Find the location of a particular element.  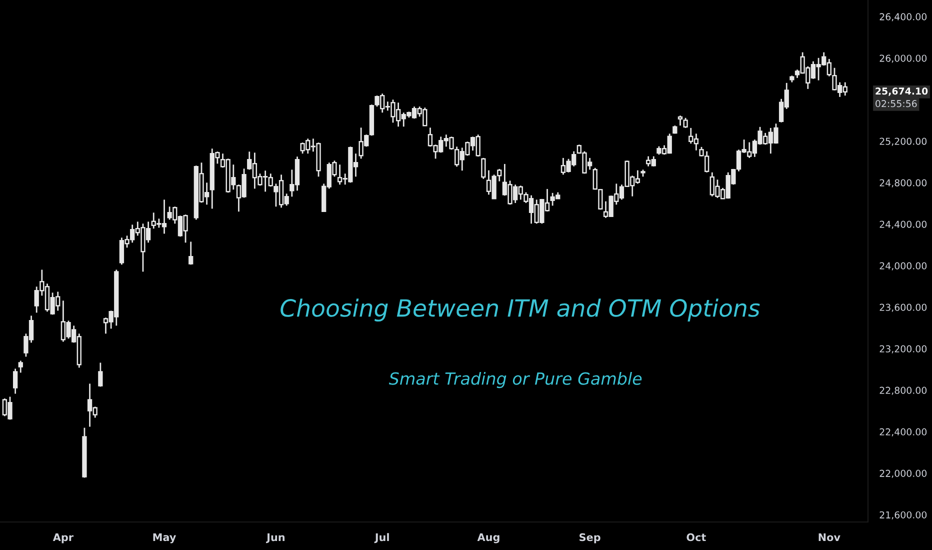

y-tick-label: 22,800.00 is located at coordinates (903, 390).